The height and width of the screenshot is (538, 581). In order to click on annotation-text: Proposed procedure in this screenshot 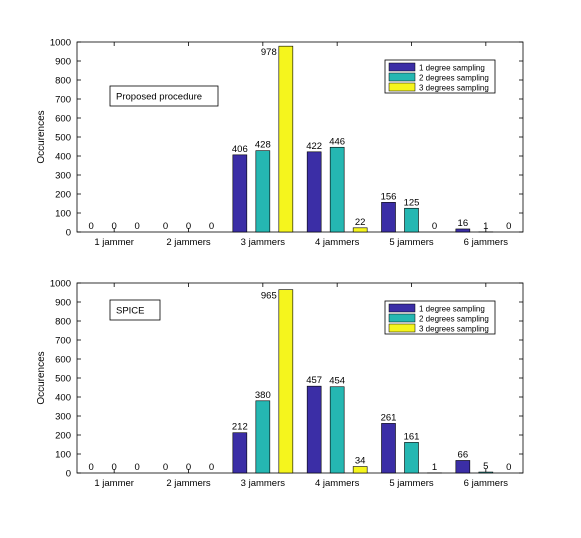, I will do `click(159, 97)`.